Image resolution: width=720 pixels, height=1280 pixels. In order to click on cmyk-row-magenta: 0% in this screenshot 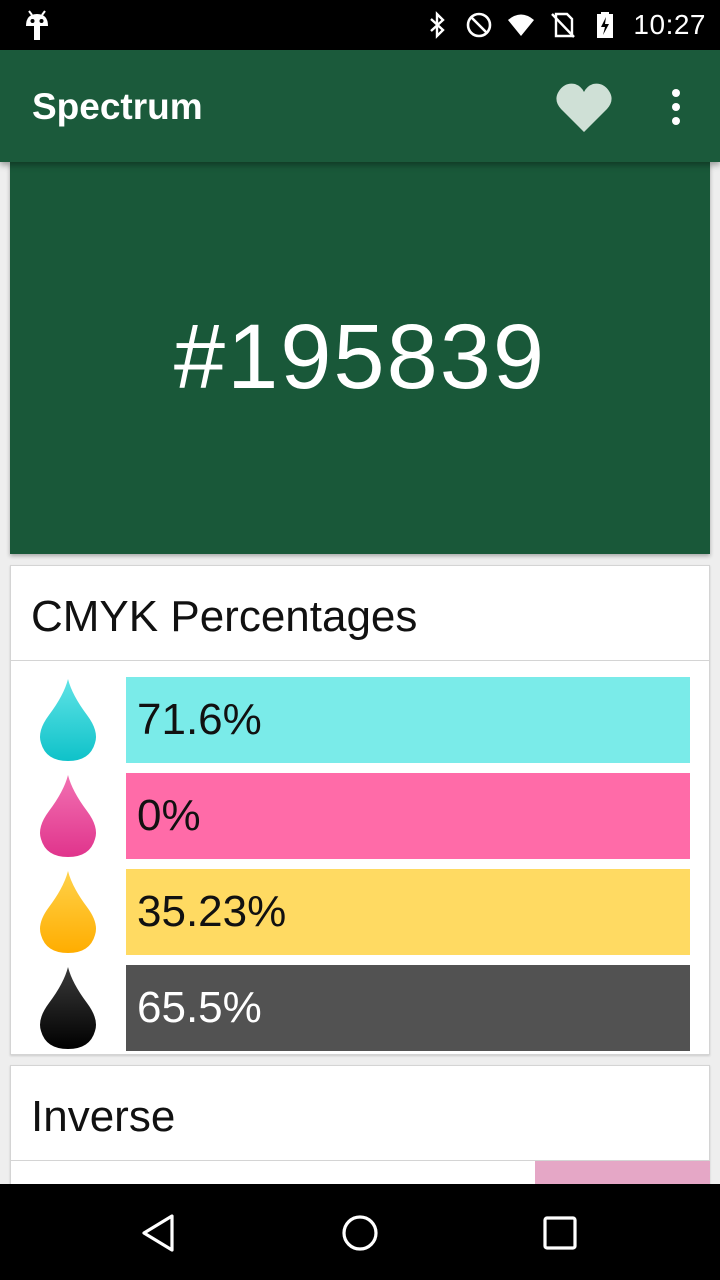, I will do `click(360, 816)`.